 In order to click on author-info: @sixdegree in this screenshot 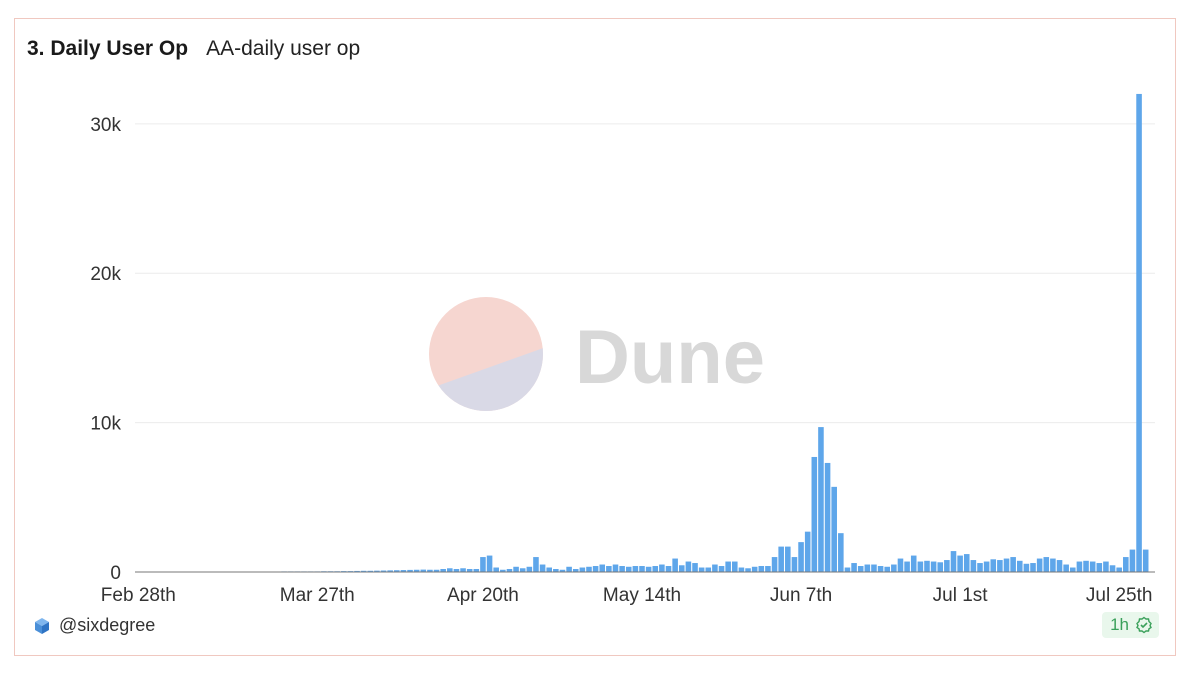, I will do `click(94, 625)`.